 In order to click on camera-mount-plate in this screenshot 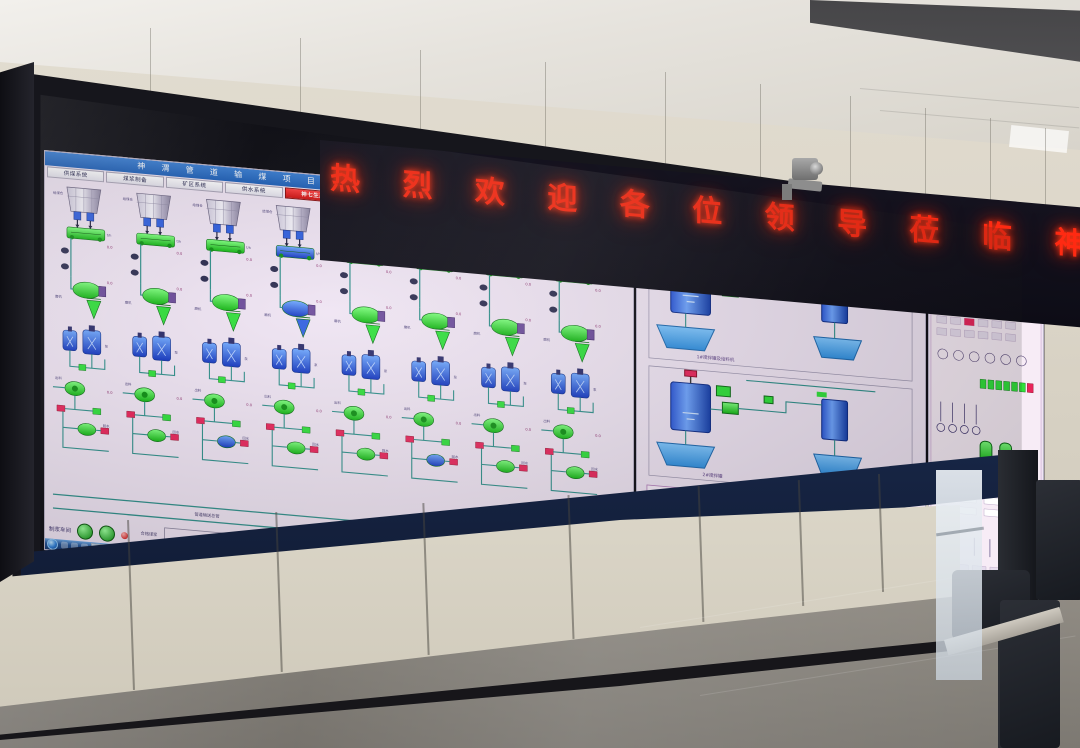, I will do `click(787, 192)`.